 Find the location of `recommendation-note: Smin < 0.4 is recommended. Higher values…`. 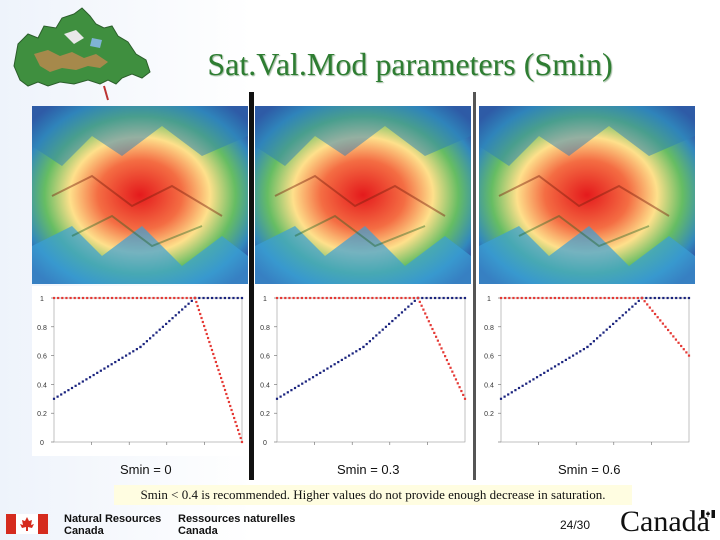

recommendation-note: Smin < 0.4 is recommended. Higher values… is located at coordinates (373, 495).